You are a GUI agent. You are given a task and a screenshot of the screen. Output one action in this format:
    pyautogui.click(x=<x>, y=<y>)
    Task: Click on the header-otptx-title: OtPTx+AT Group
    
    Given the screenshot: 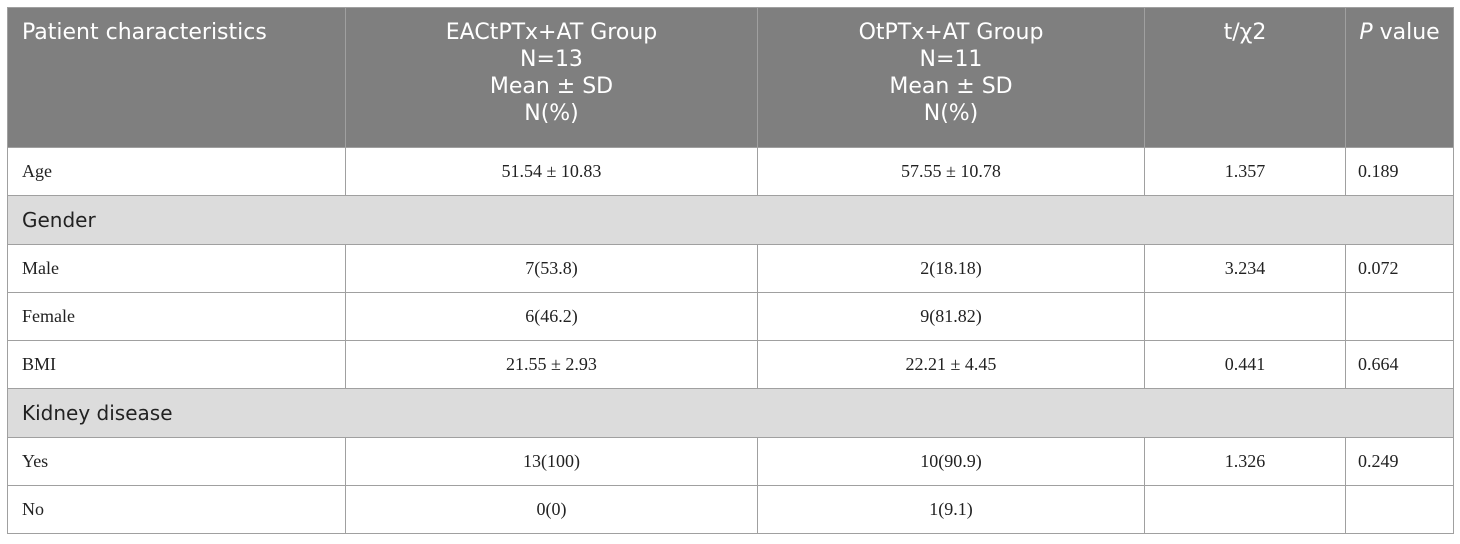 What is the action you would take?
    pyautogui.click(x=951, y=32)
    